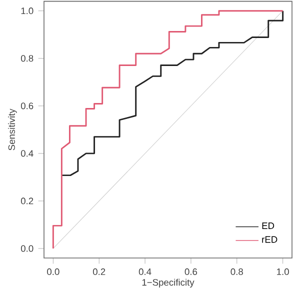 This screenshot has width=300, height=293. I want to click on y-axis-title: Sensitivity, so click(12, 129).